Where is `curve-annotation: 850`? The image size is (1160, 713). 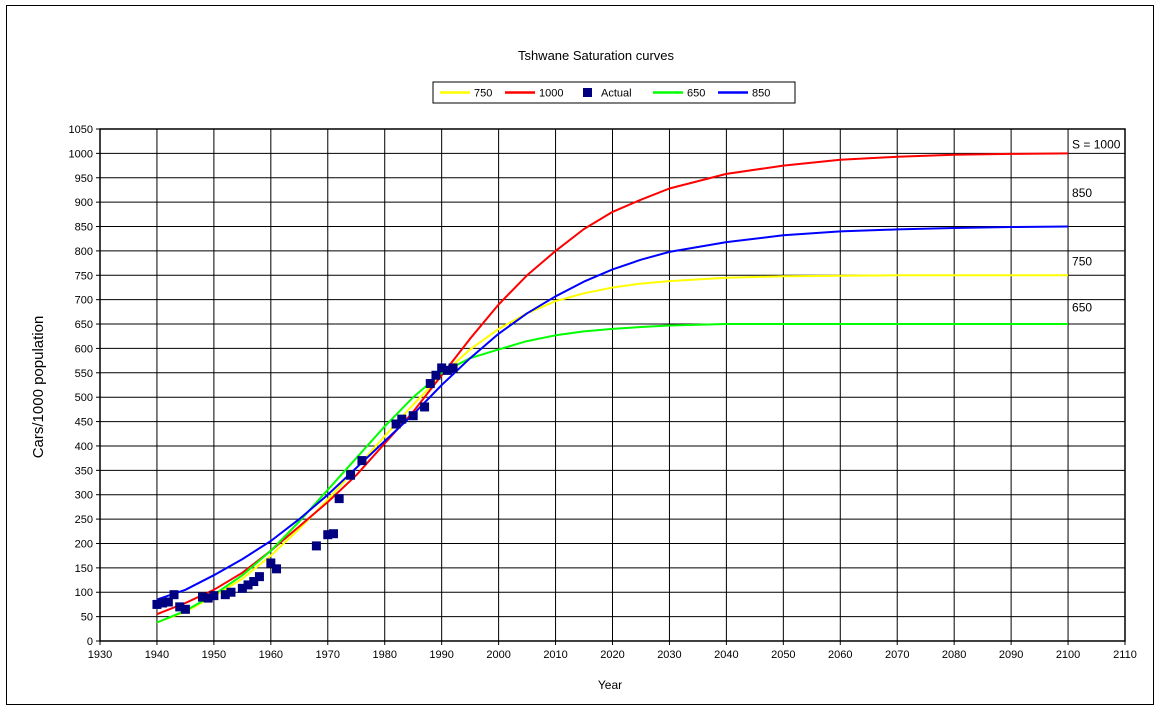
curve-annotation: 850 is located at coordinates (1082, 193).